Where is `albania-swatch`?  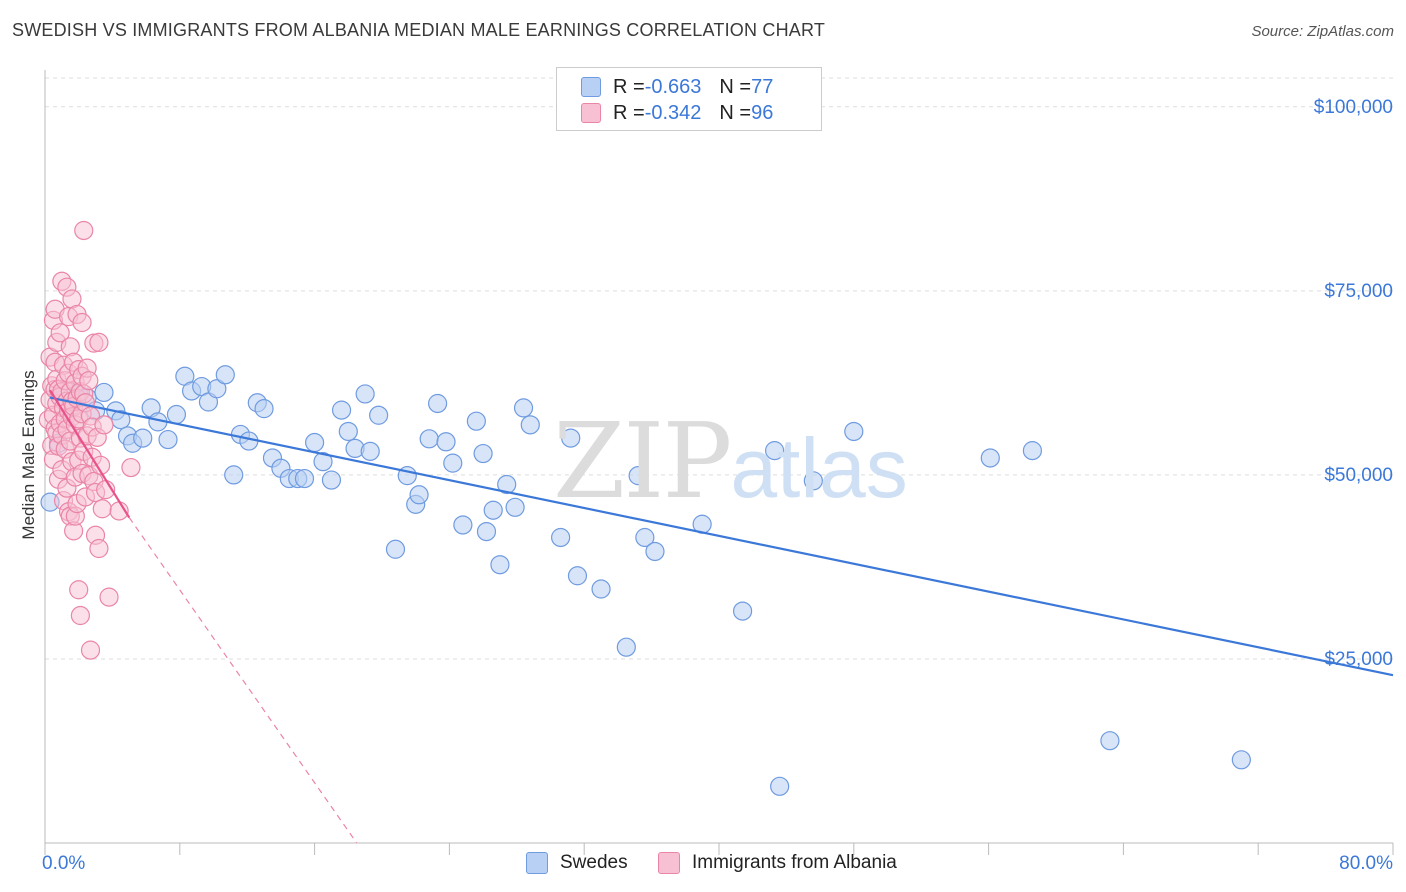
albania-swatch is located at coordinates (591, 113).